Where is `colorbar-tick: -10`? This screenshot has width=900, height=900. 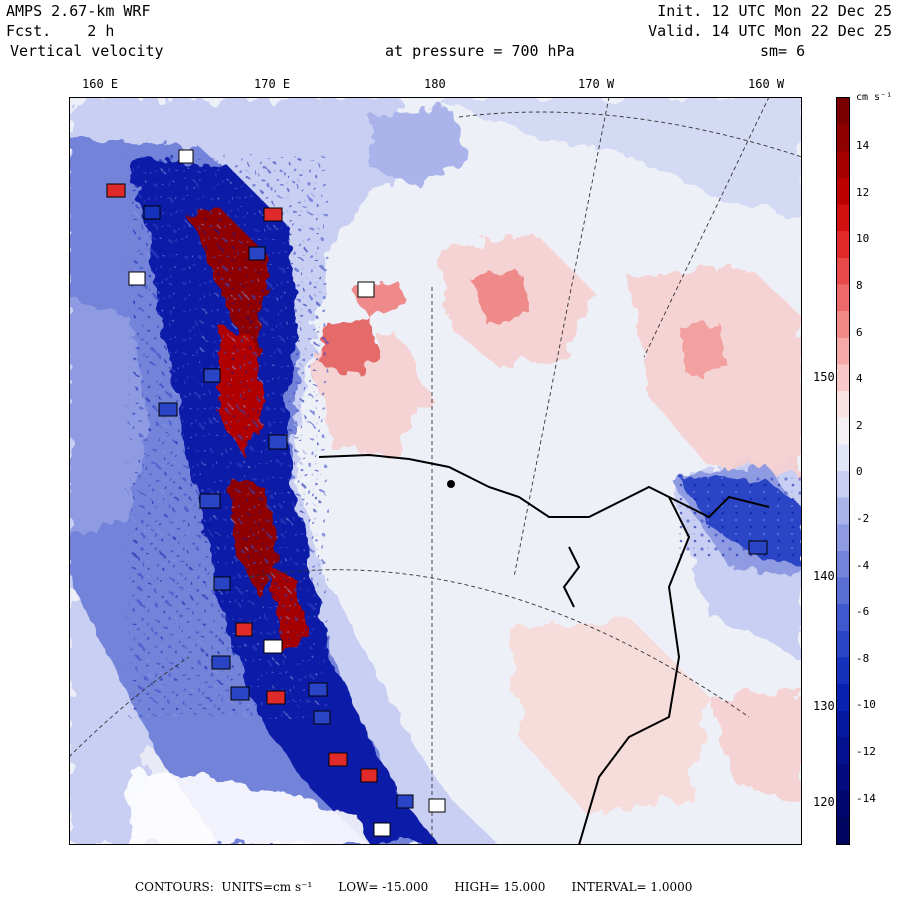 colorbar-tick: -10 is located at coordinates (866, 704).